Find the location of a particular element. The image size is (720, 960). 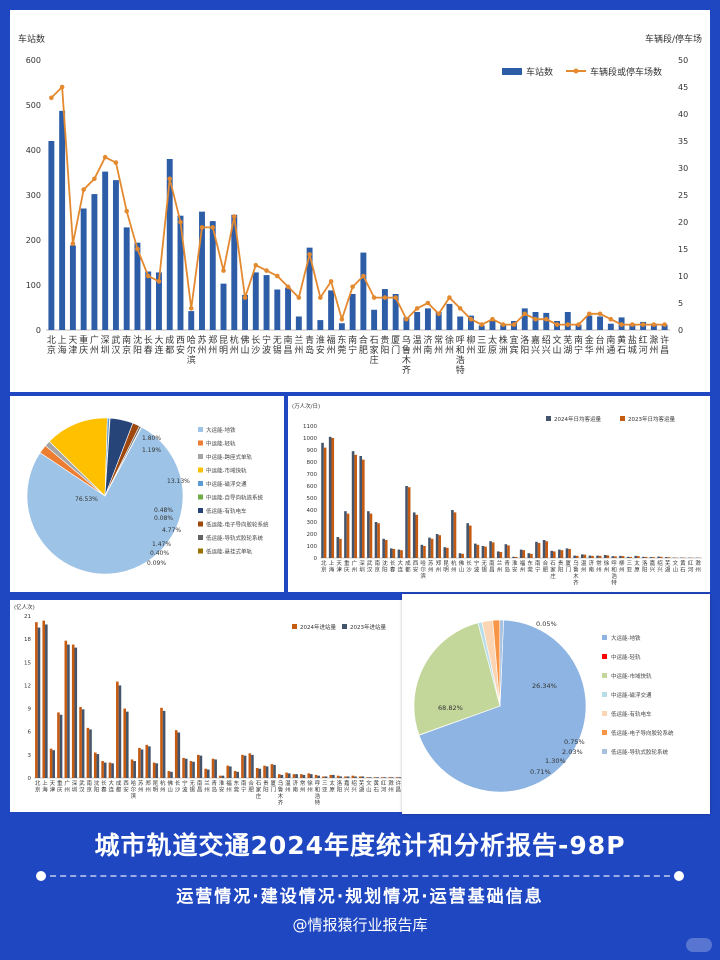

right-axis-label: 车辆段/停车场 is located at coordinates (673, 39).